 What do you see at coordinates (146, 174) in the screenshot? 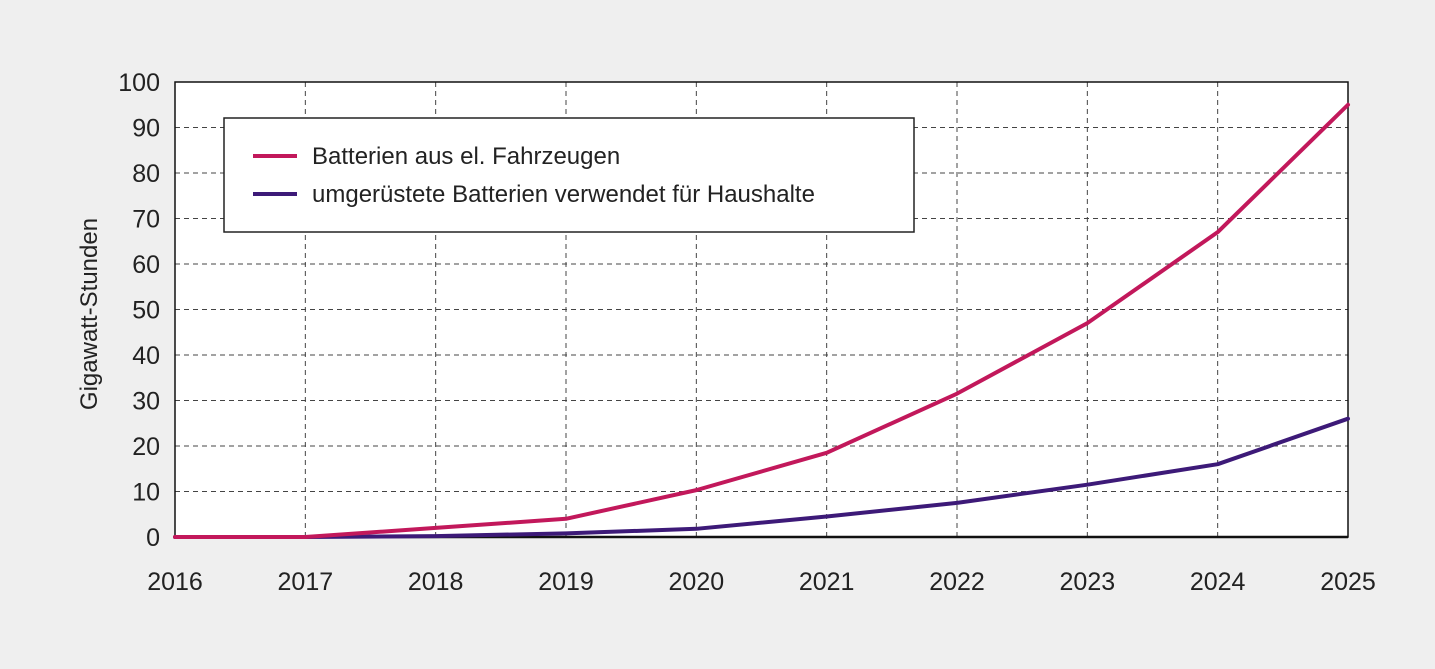
I see `y-tick-label: 80` at bounding box center [146, 174].